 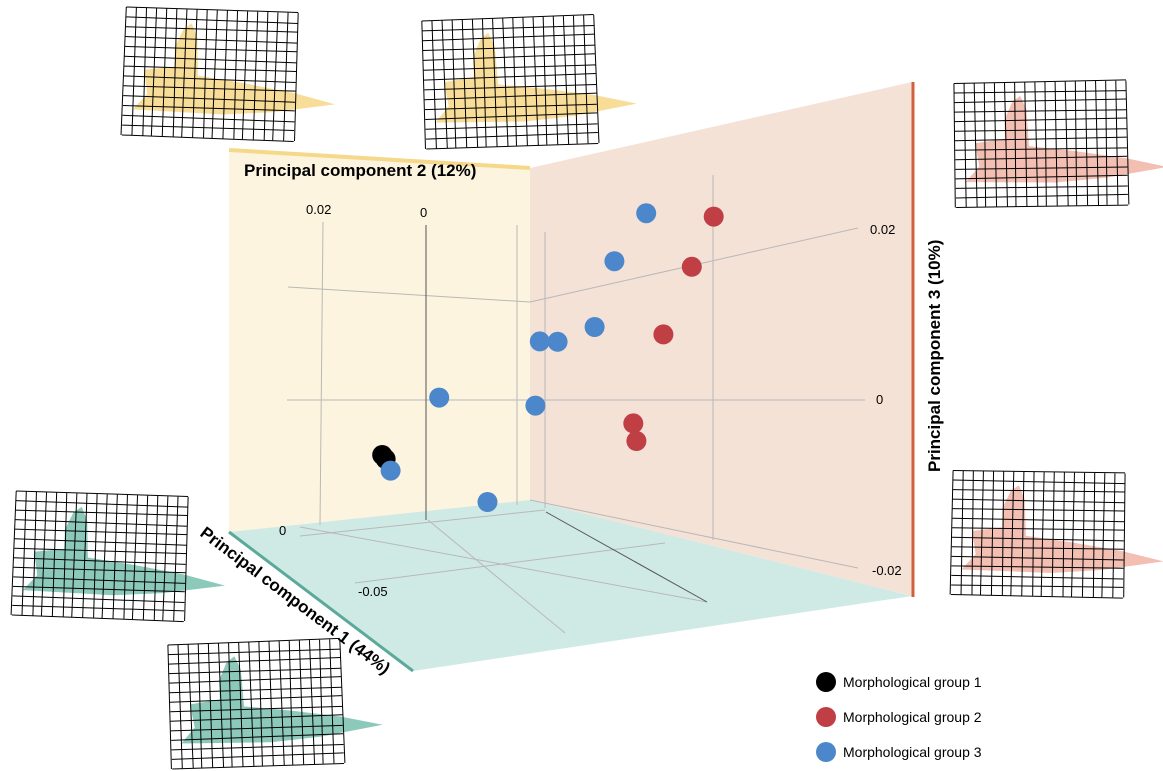 What do you see at coordinates (373, 591) in the screenshot?
I see `pc1-tick-label: -0.05` at bounding box center [373, 591].